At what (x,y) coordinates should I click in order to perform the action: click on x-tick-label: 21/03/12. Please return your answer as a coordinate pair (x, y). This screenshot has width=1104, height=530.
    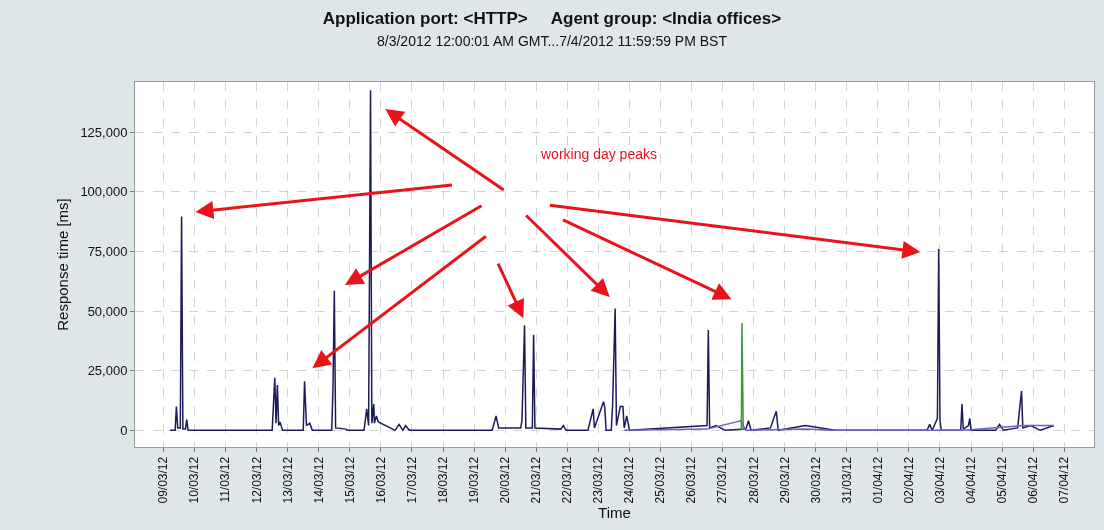
    Looking at the image, I should click on (536, 480).